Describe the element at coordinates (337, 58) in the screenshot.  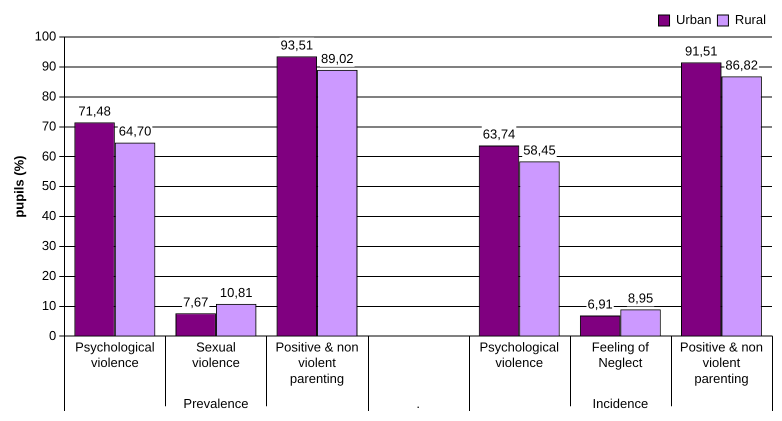
I see `data-label: 89,02` at that location.